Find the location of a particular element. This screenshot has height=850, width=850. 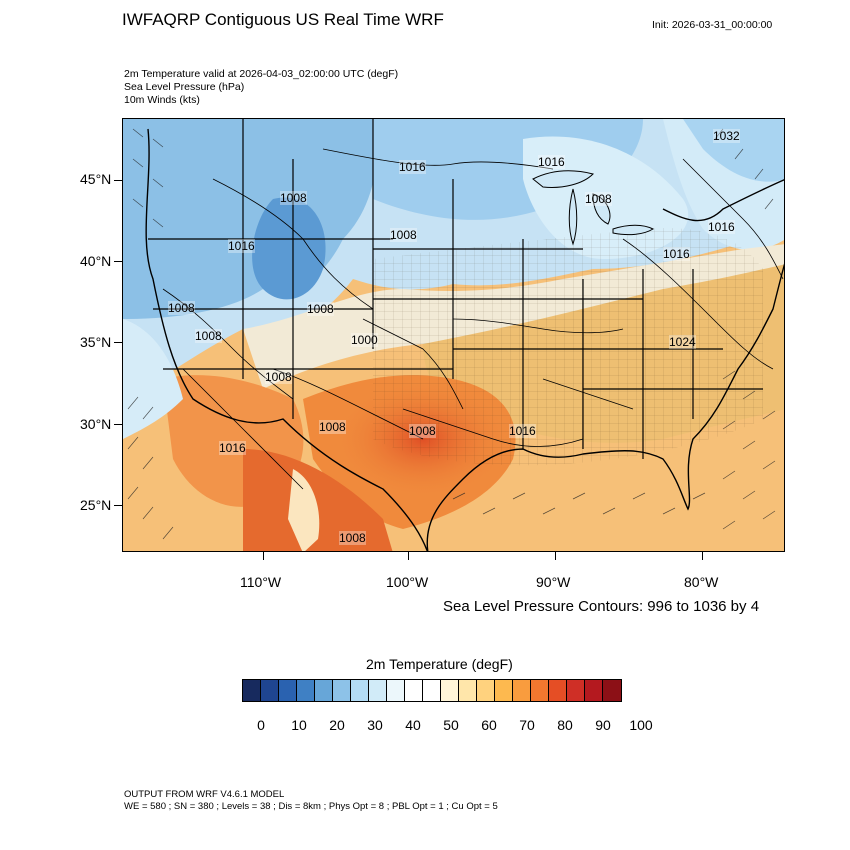

field-pressure: Sea Level Pressure (hPa) is located at coordinates (184, 87).